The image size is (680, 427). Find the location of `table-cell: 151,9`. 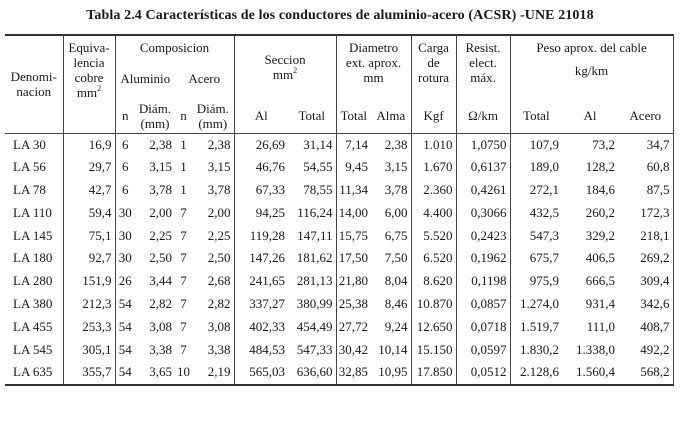

table-cell: 151,9 is located at coordinates (88, 282).